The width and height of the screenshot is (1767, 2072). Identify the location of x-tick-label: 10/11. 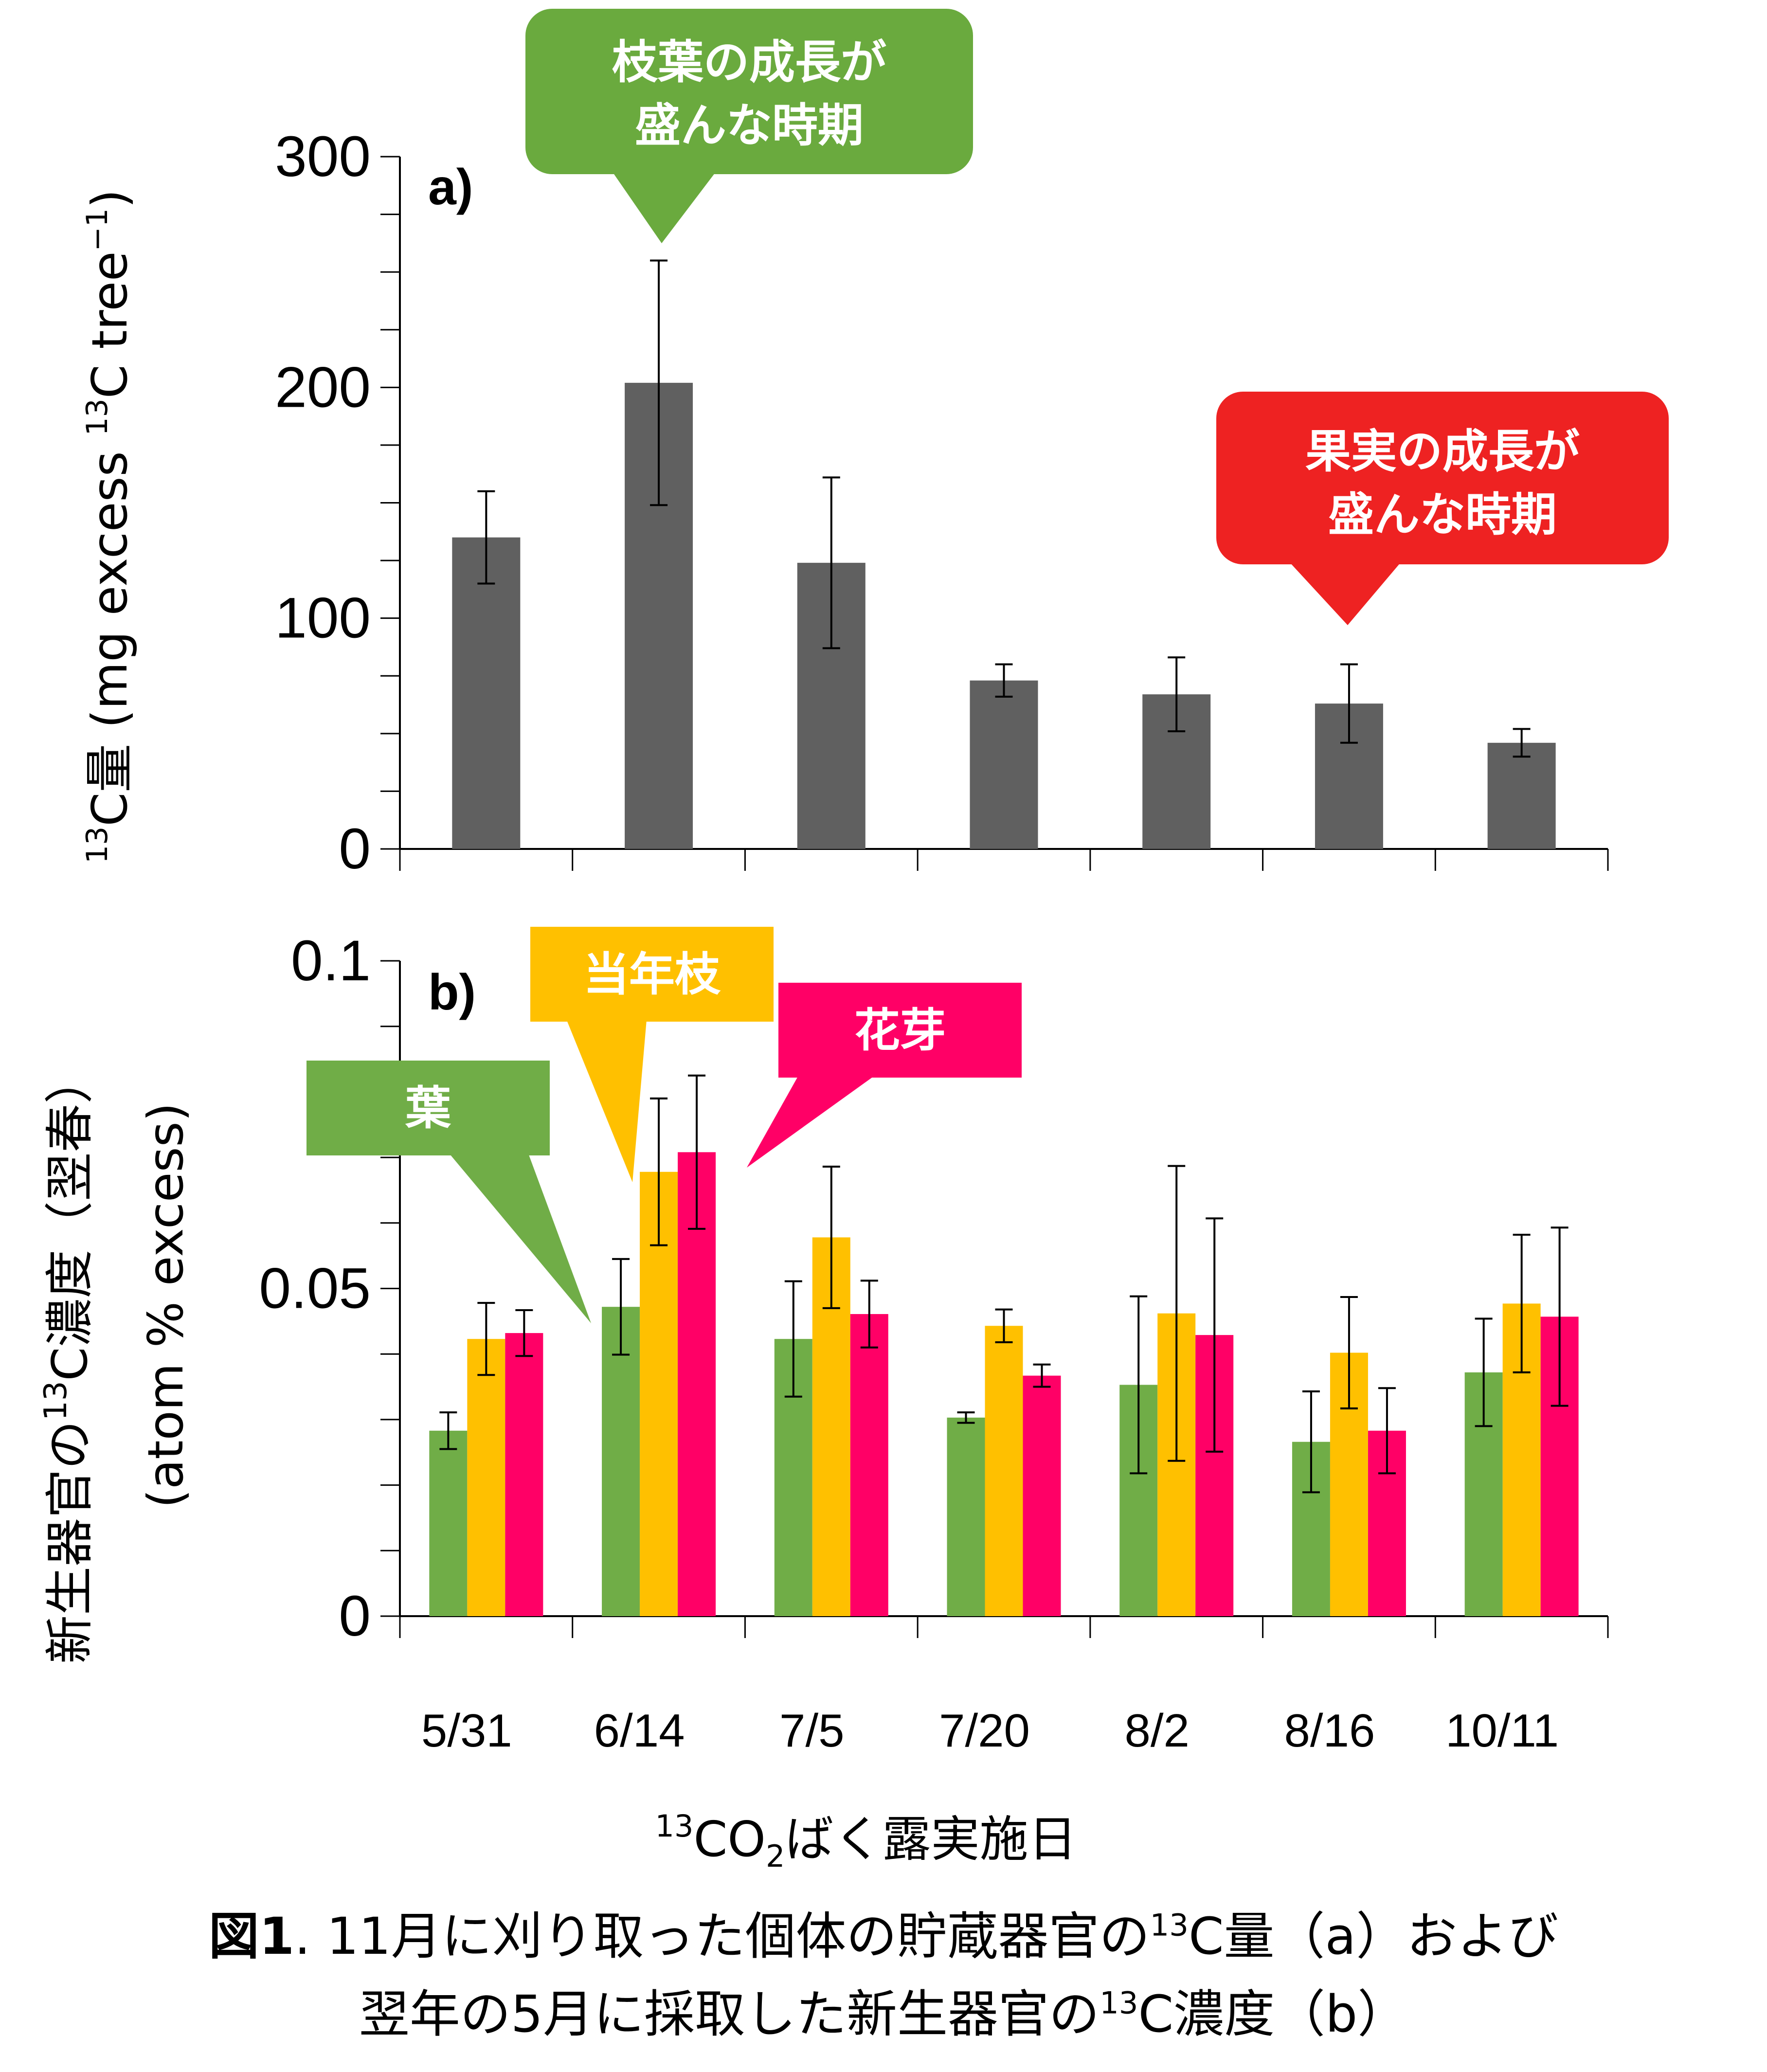
(1502, 1731).